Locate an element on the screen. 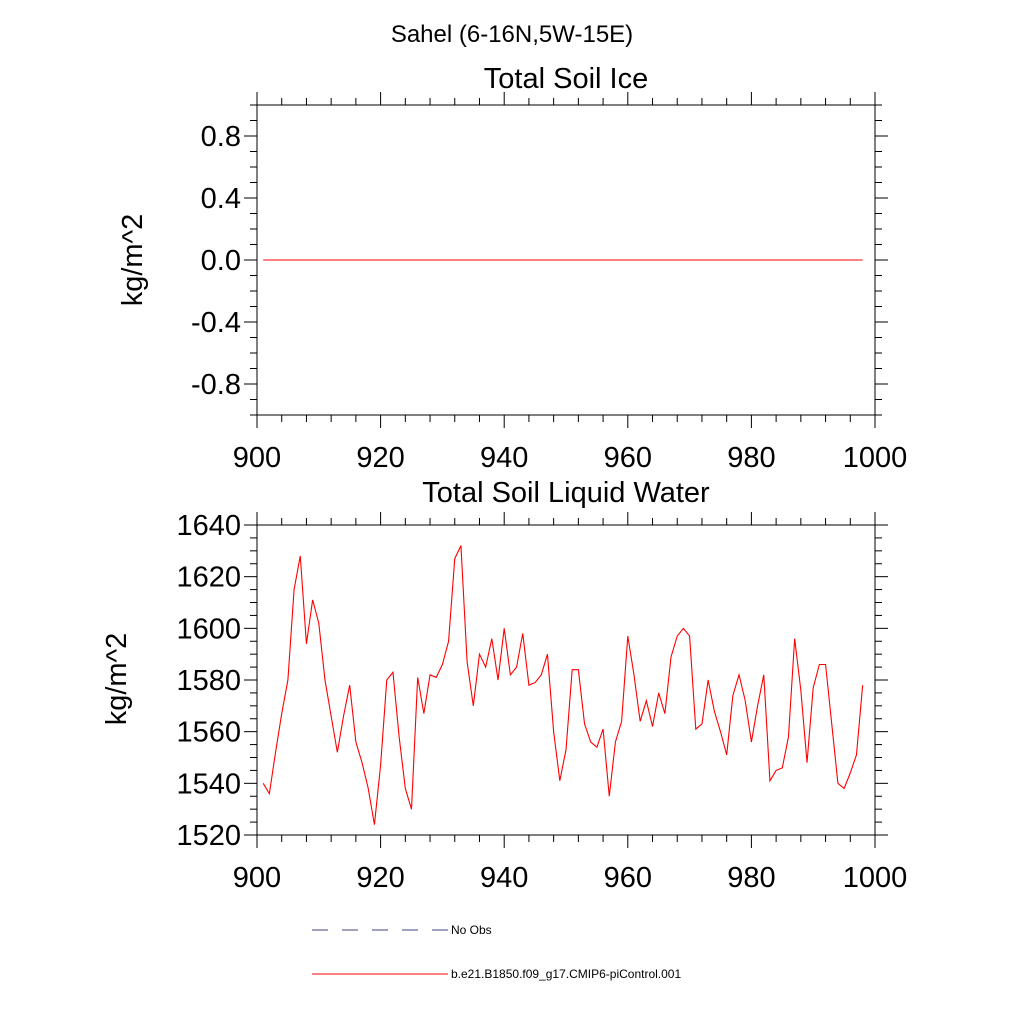 The image size is (1024, 1024). y-tick-label: 1640 is located at coordinates (208, 526).